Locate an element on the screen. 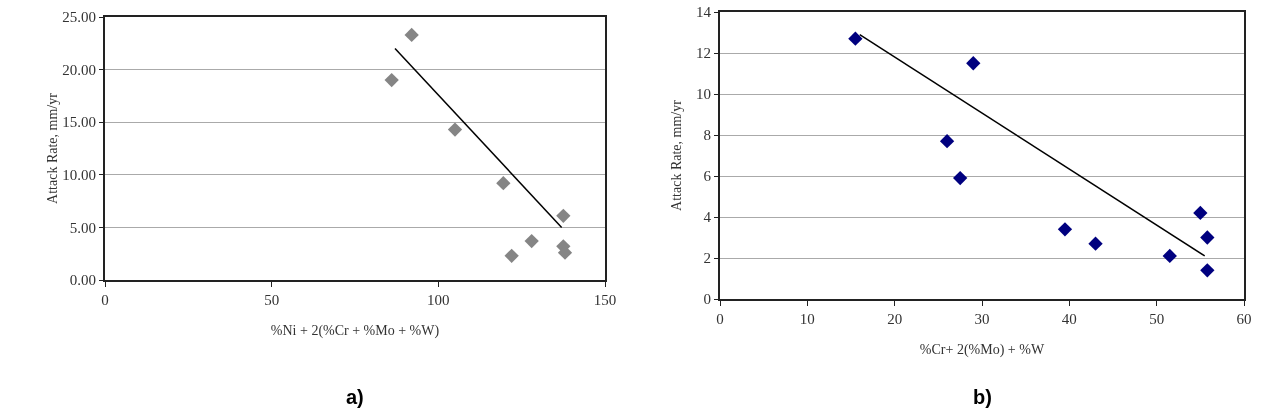  x-axis-title: %Ni + 2(%Cr + %Mo + %W) is located at coordinates (355, 330).